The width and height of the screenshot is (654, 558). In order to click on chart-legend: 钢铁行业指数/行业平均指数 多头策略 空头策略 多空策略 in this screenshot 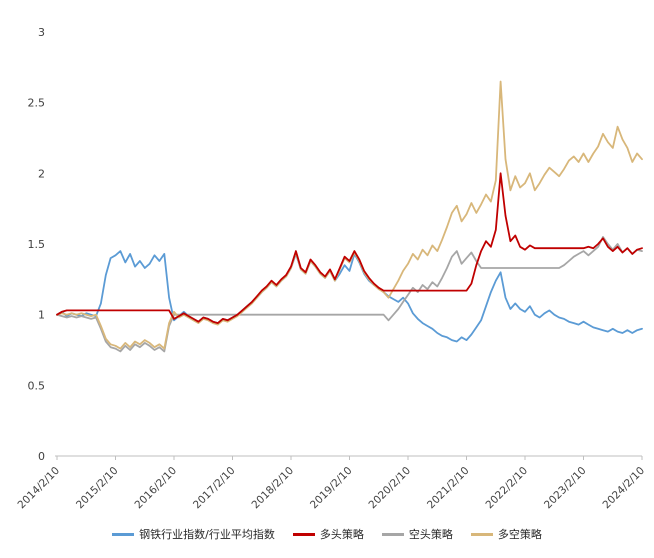, I will do `click(327, 534)`.